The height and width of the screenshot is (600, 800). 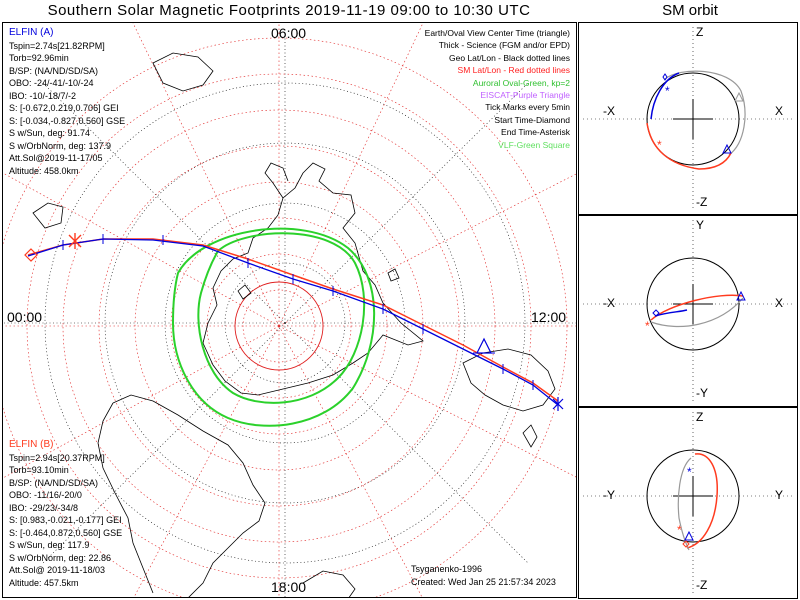 What do you see at coordinates (60, 557) in the screenshot?
I see `info-line: S w/OrbNorm, deg: 22.86` at bounding box center [60, 557].